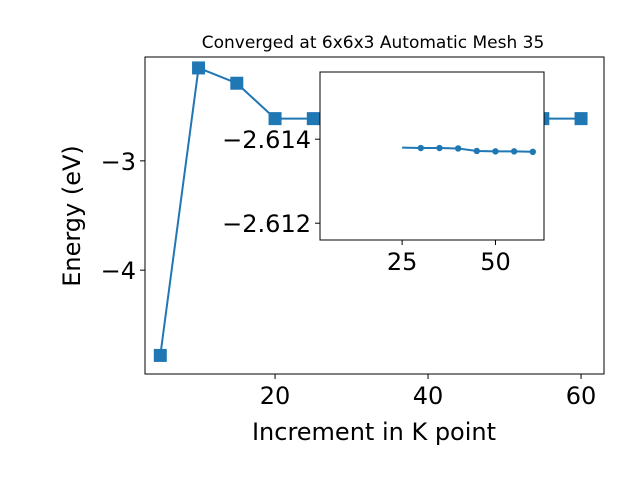 The width and height of the screenshot is (640, 480). I want to click on inset-plot-frame, so click(432, 156).